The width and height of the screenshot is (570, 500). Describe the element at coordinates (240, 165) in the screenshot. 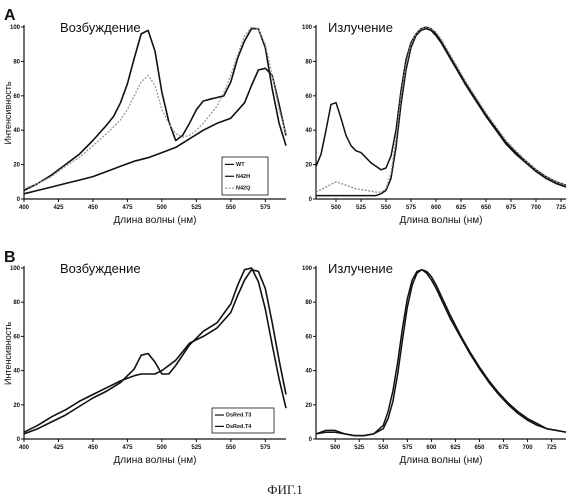

I see `legend-entry: WT` at that location.